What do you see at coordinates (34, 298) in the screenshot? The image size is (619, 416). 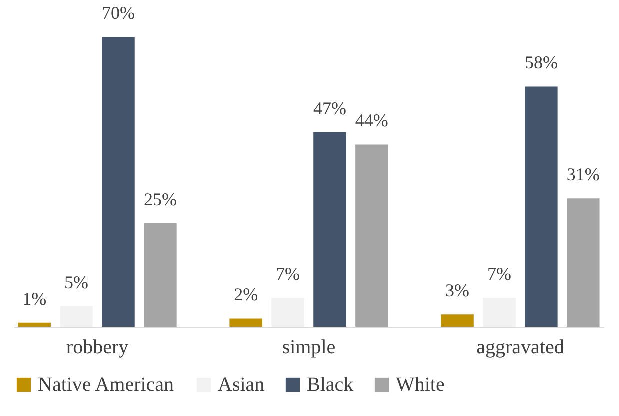 I see `data-label: 1%` at bounding box center [34, 298].